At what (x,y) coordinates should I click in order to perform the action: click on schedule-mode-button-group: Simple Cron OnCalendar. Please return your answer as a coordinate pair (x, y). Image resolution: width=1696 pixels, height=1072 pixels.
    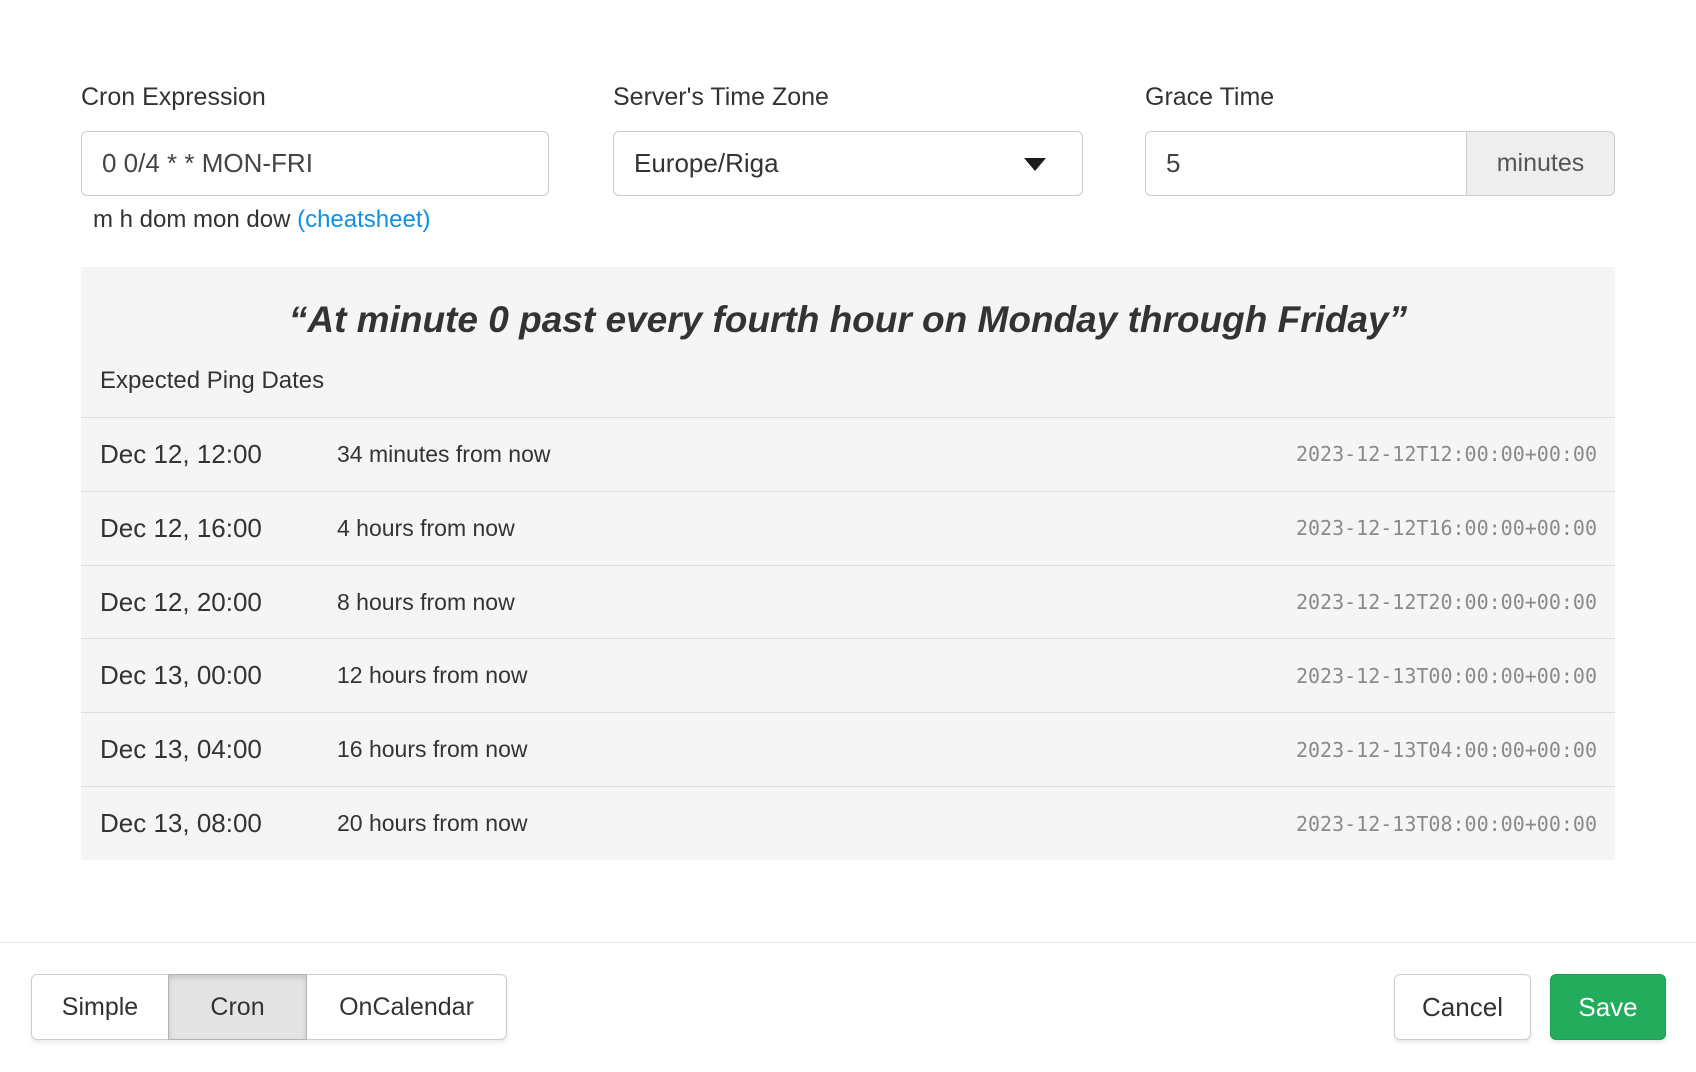
    Looking at the image, I should click on (269, 1007).